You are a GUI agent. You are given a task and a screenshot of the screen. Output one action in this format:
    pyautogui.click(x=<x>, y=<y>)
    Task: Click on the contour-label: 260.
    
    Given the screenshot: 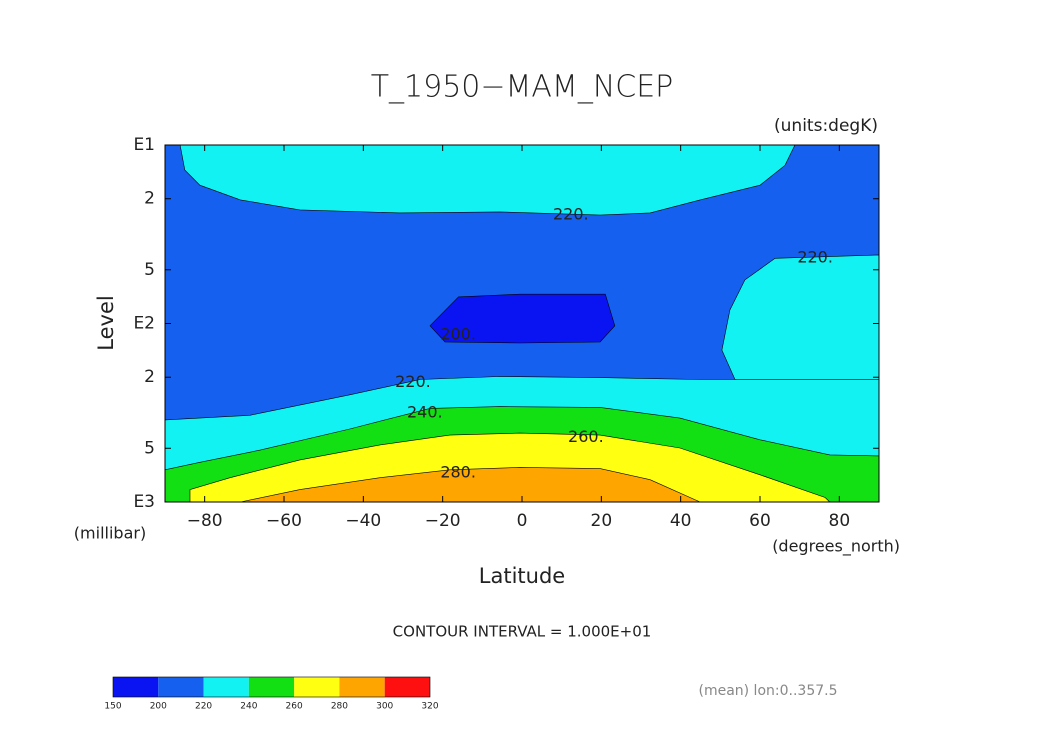 What is the action you would take?
    pyautogui.click(x=586, y=436)
    